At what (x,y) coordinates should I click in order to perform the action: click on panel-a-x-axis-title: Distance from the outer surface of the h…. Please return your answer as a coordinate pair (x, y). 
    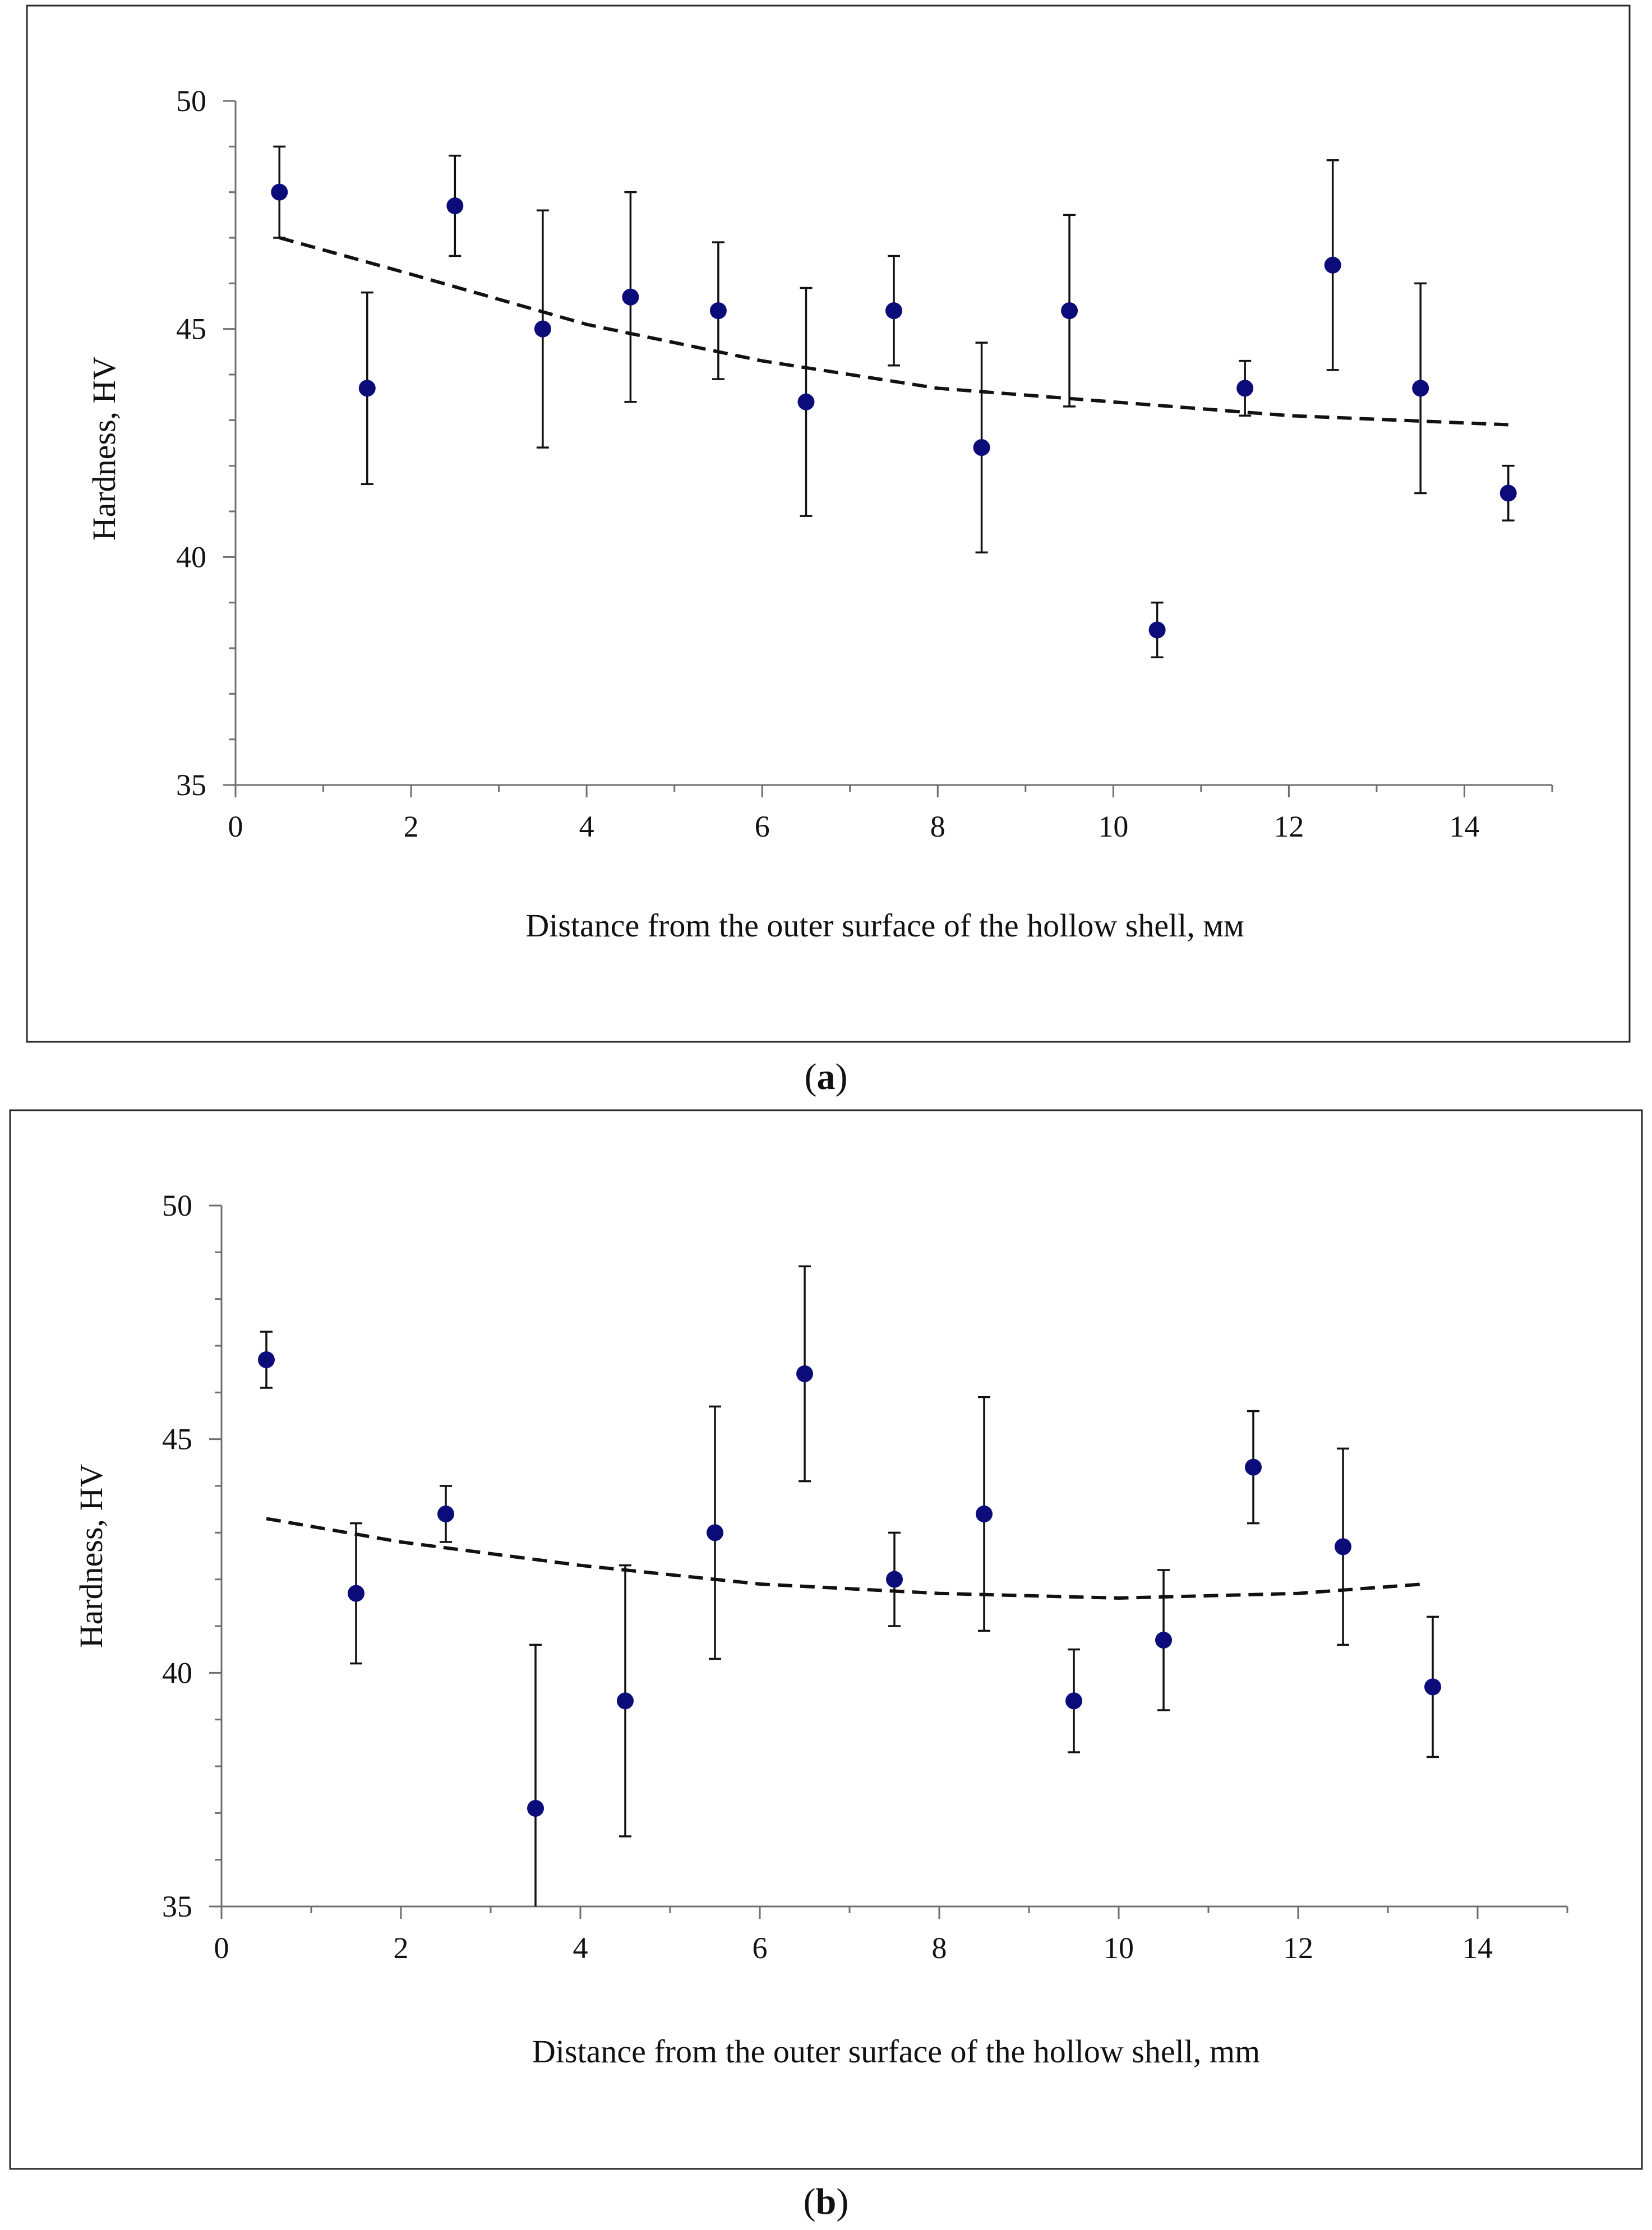
    Looking at the image, I should click on (884, 925).